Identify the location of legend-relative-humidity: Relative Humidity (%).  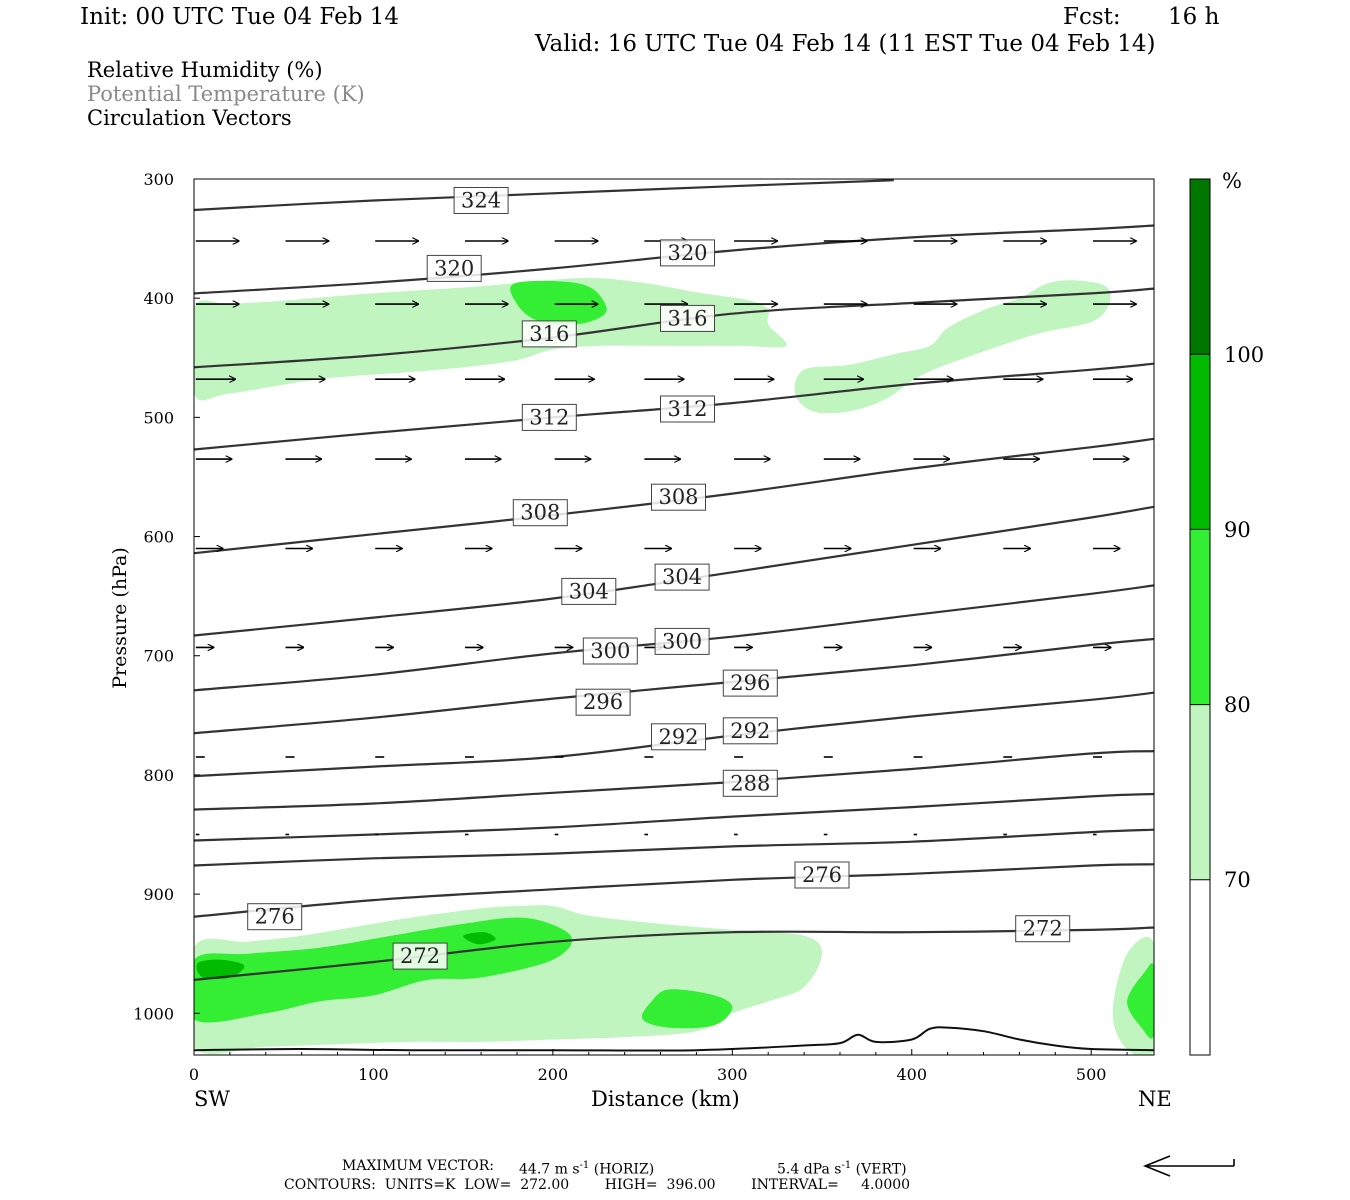
(205, 70).